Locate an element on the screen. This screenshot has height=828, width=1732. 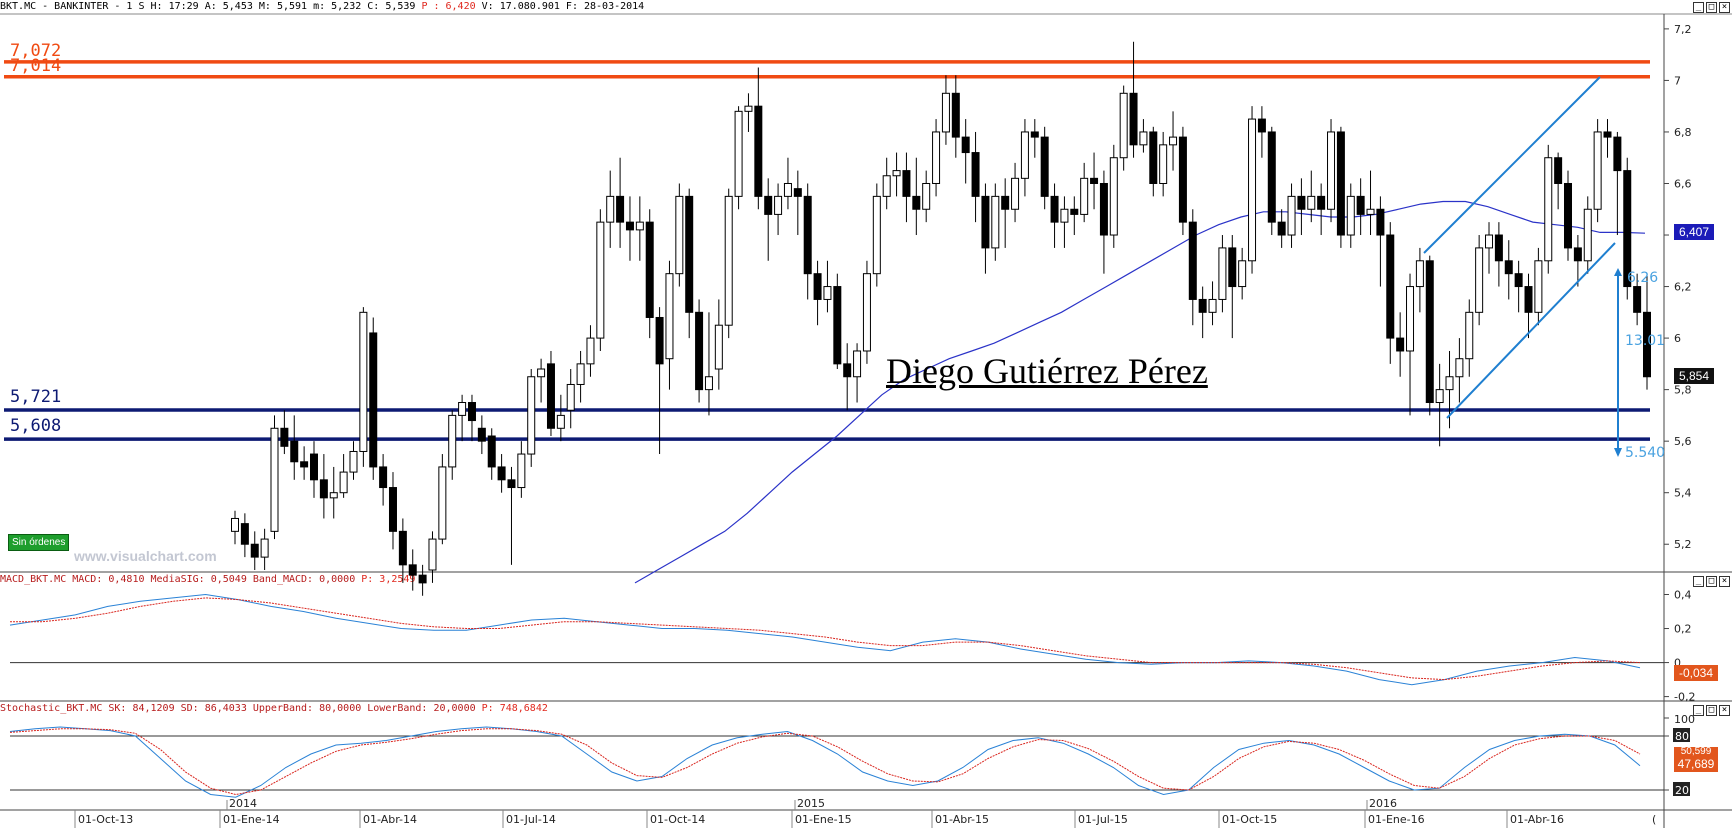
price-header-p: P : 6,420 is located at coordinates (448, 6).